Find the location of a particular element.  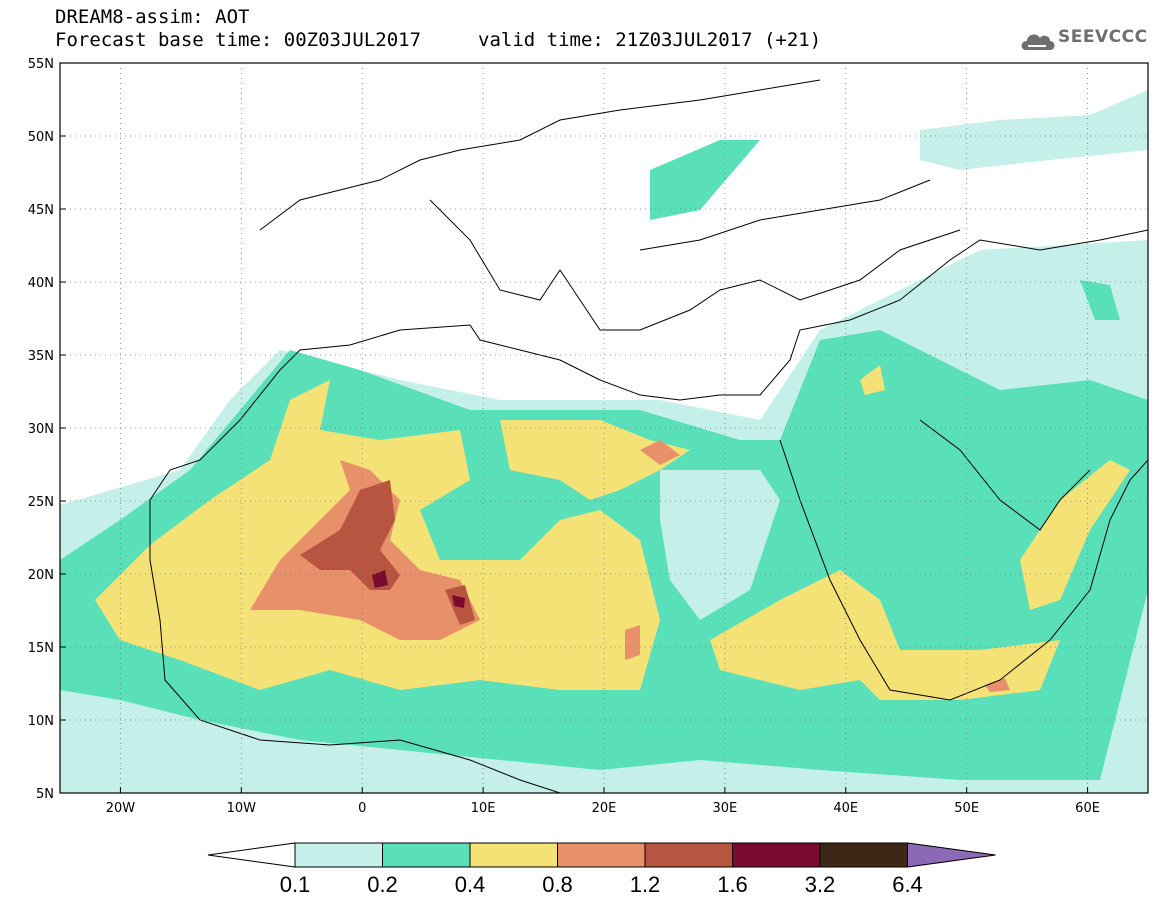

aot-contour-1.2 is located at coordinates (350, 535).